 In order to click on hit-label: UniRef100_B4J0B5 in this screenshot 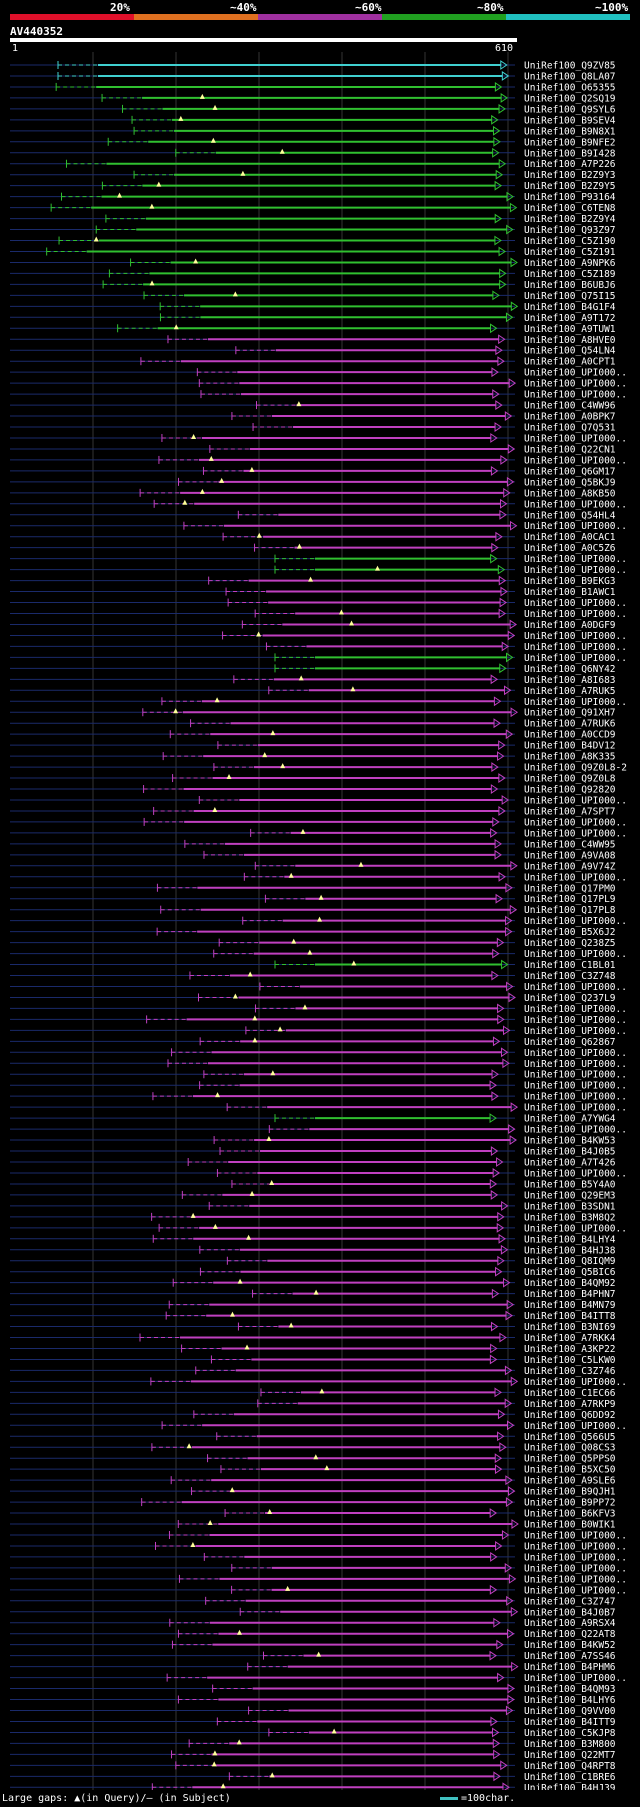, I will do `click(570, 1152)`.